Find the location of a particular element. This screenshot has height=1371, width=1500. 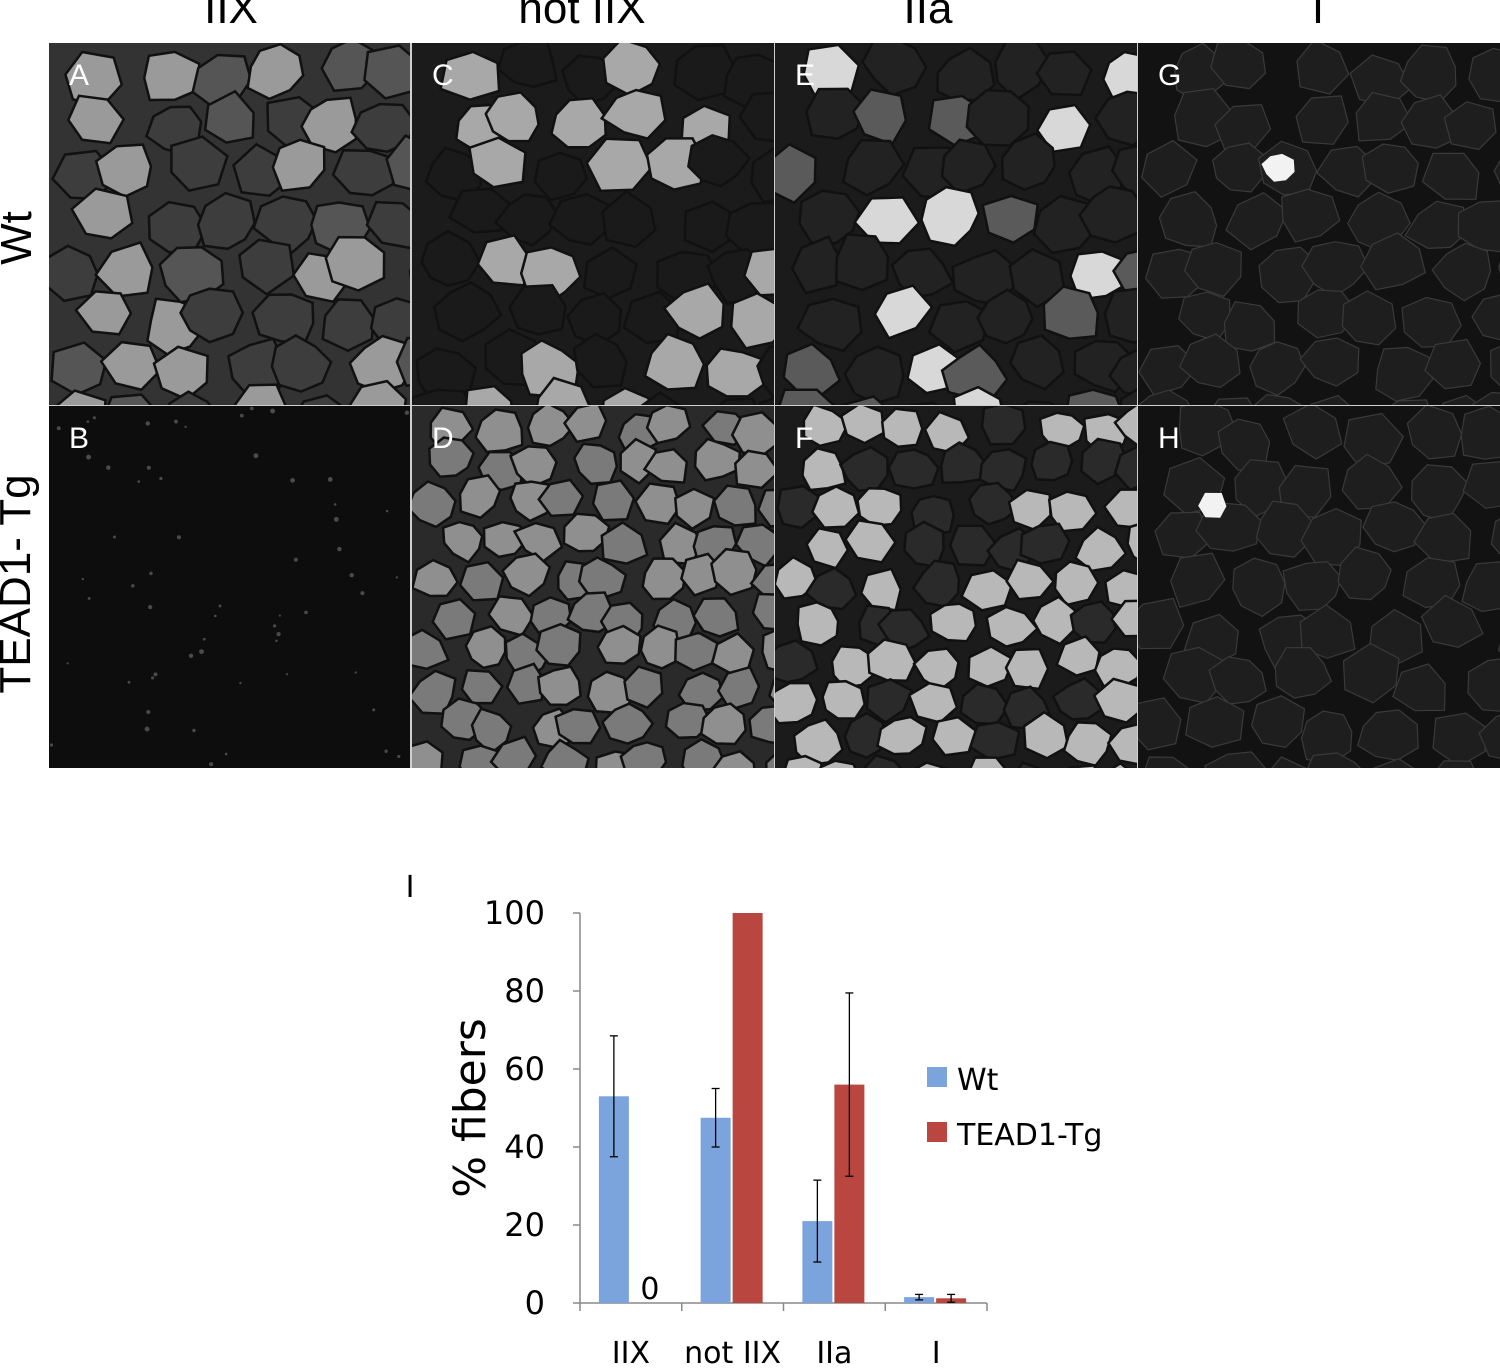

legend-label-0: Wt is located at coordinates (978, 1080).